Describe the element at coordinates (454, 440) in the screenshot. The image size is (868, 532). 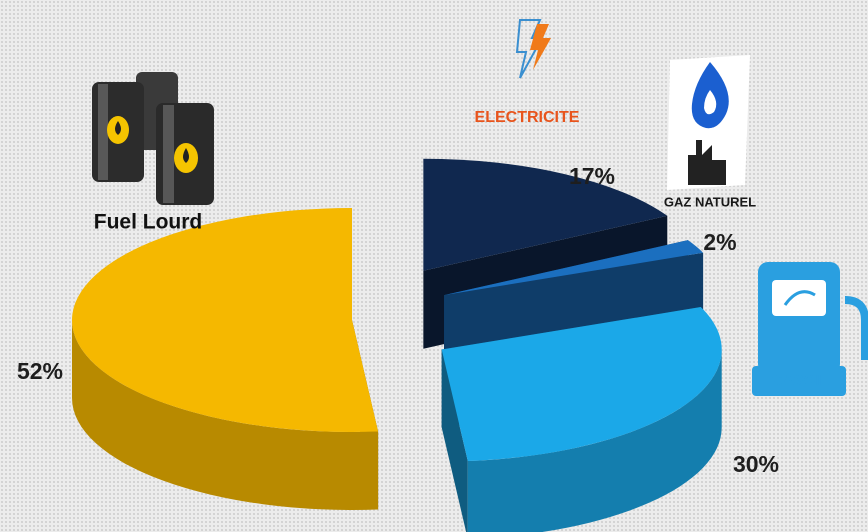
I see `slice-side` at that location.